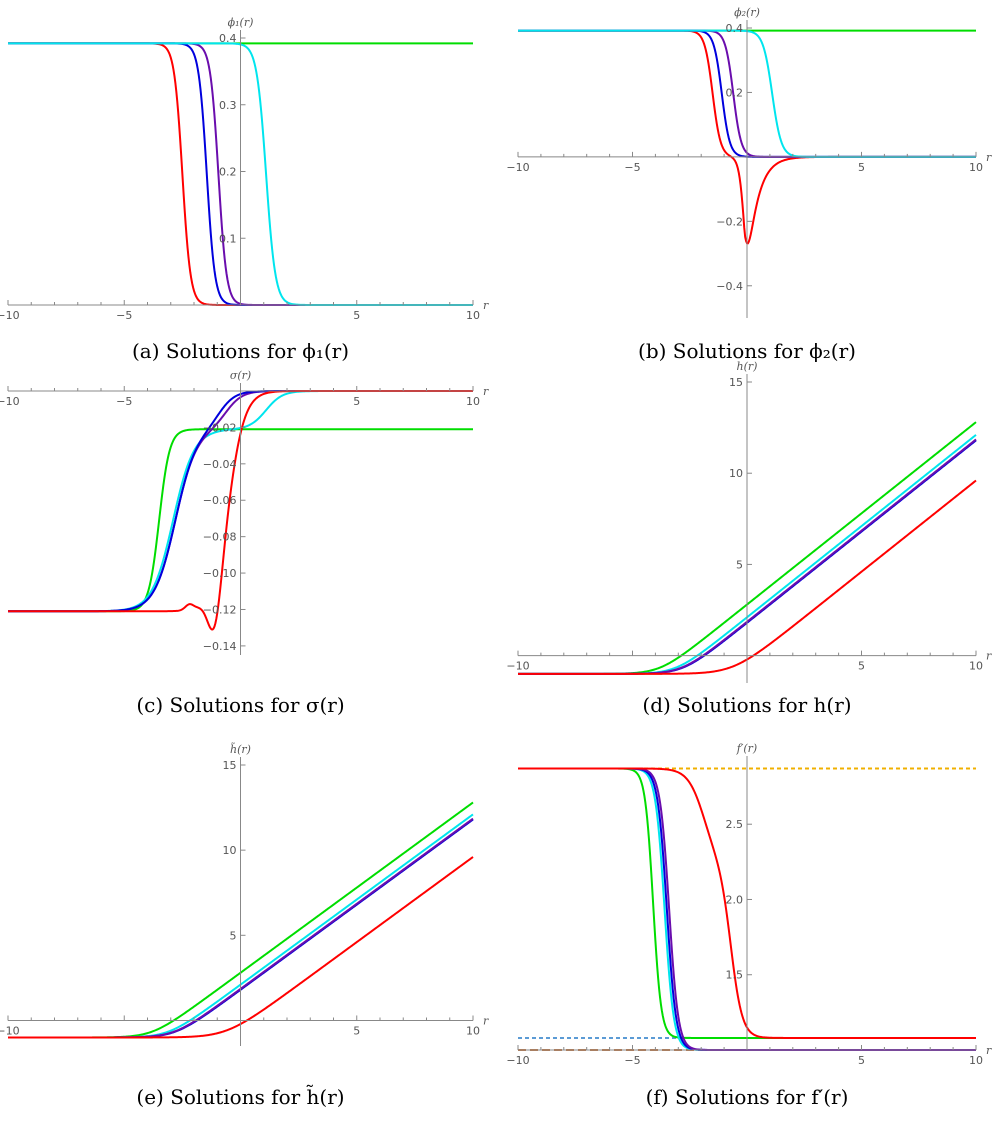  What do you see at coordinates (747, 12) in the screenshot?
I see `y-axis-label: ϕ₂(r)` at bounding box center [747, 12].